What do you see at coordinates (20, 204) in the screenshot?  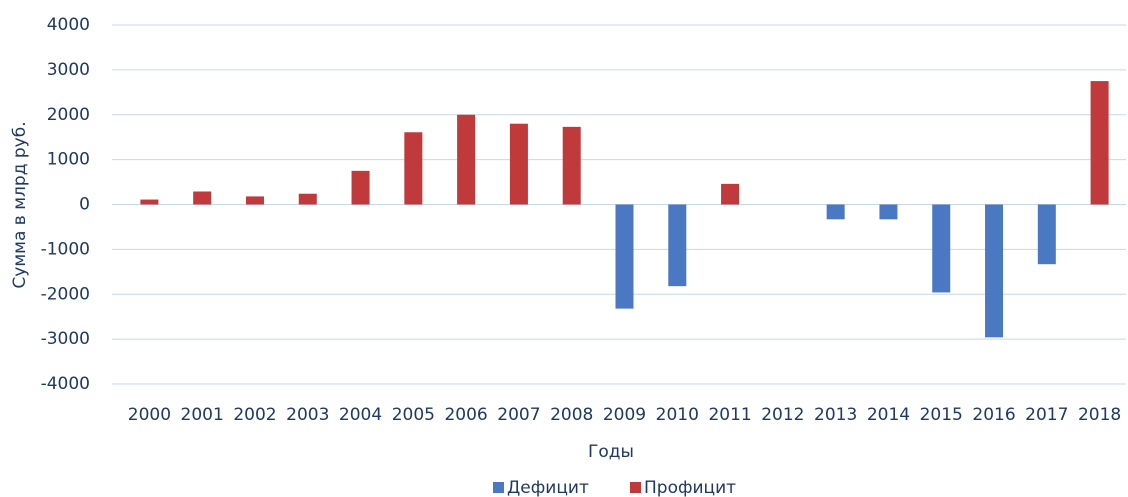 I see `y-axis-title: Сумма в млрд руб.` at bounding box center [20, 204].